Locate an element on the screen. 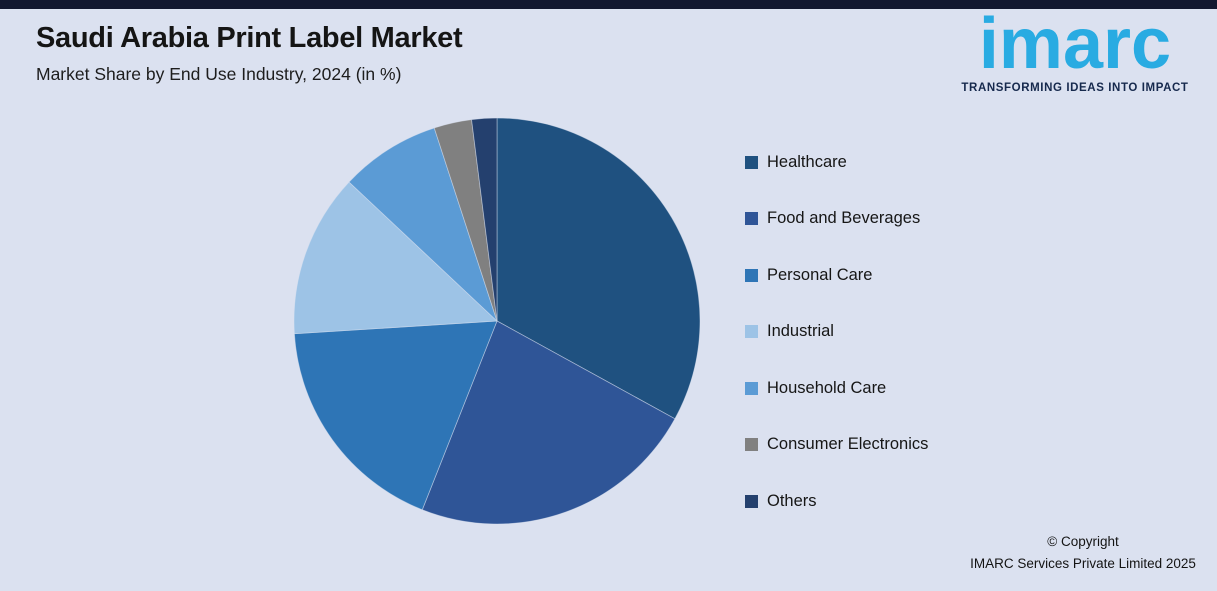  legend-item-household-care: Household Care is located at coordinates (836, 388).